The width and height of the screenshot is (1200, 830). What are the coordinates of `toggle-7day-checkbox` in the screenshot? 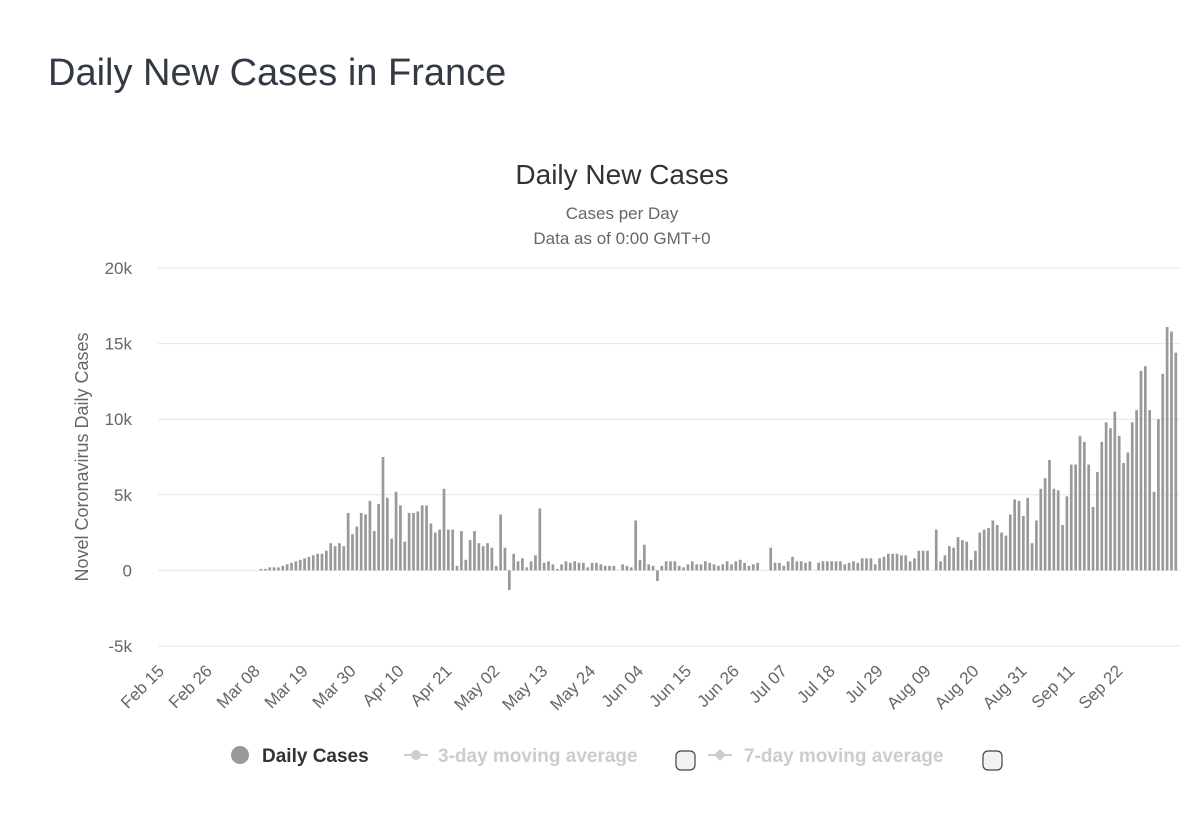 It's located at (992, 760).